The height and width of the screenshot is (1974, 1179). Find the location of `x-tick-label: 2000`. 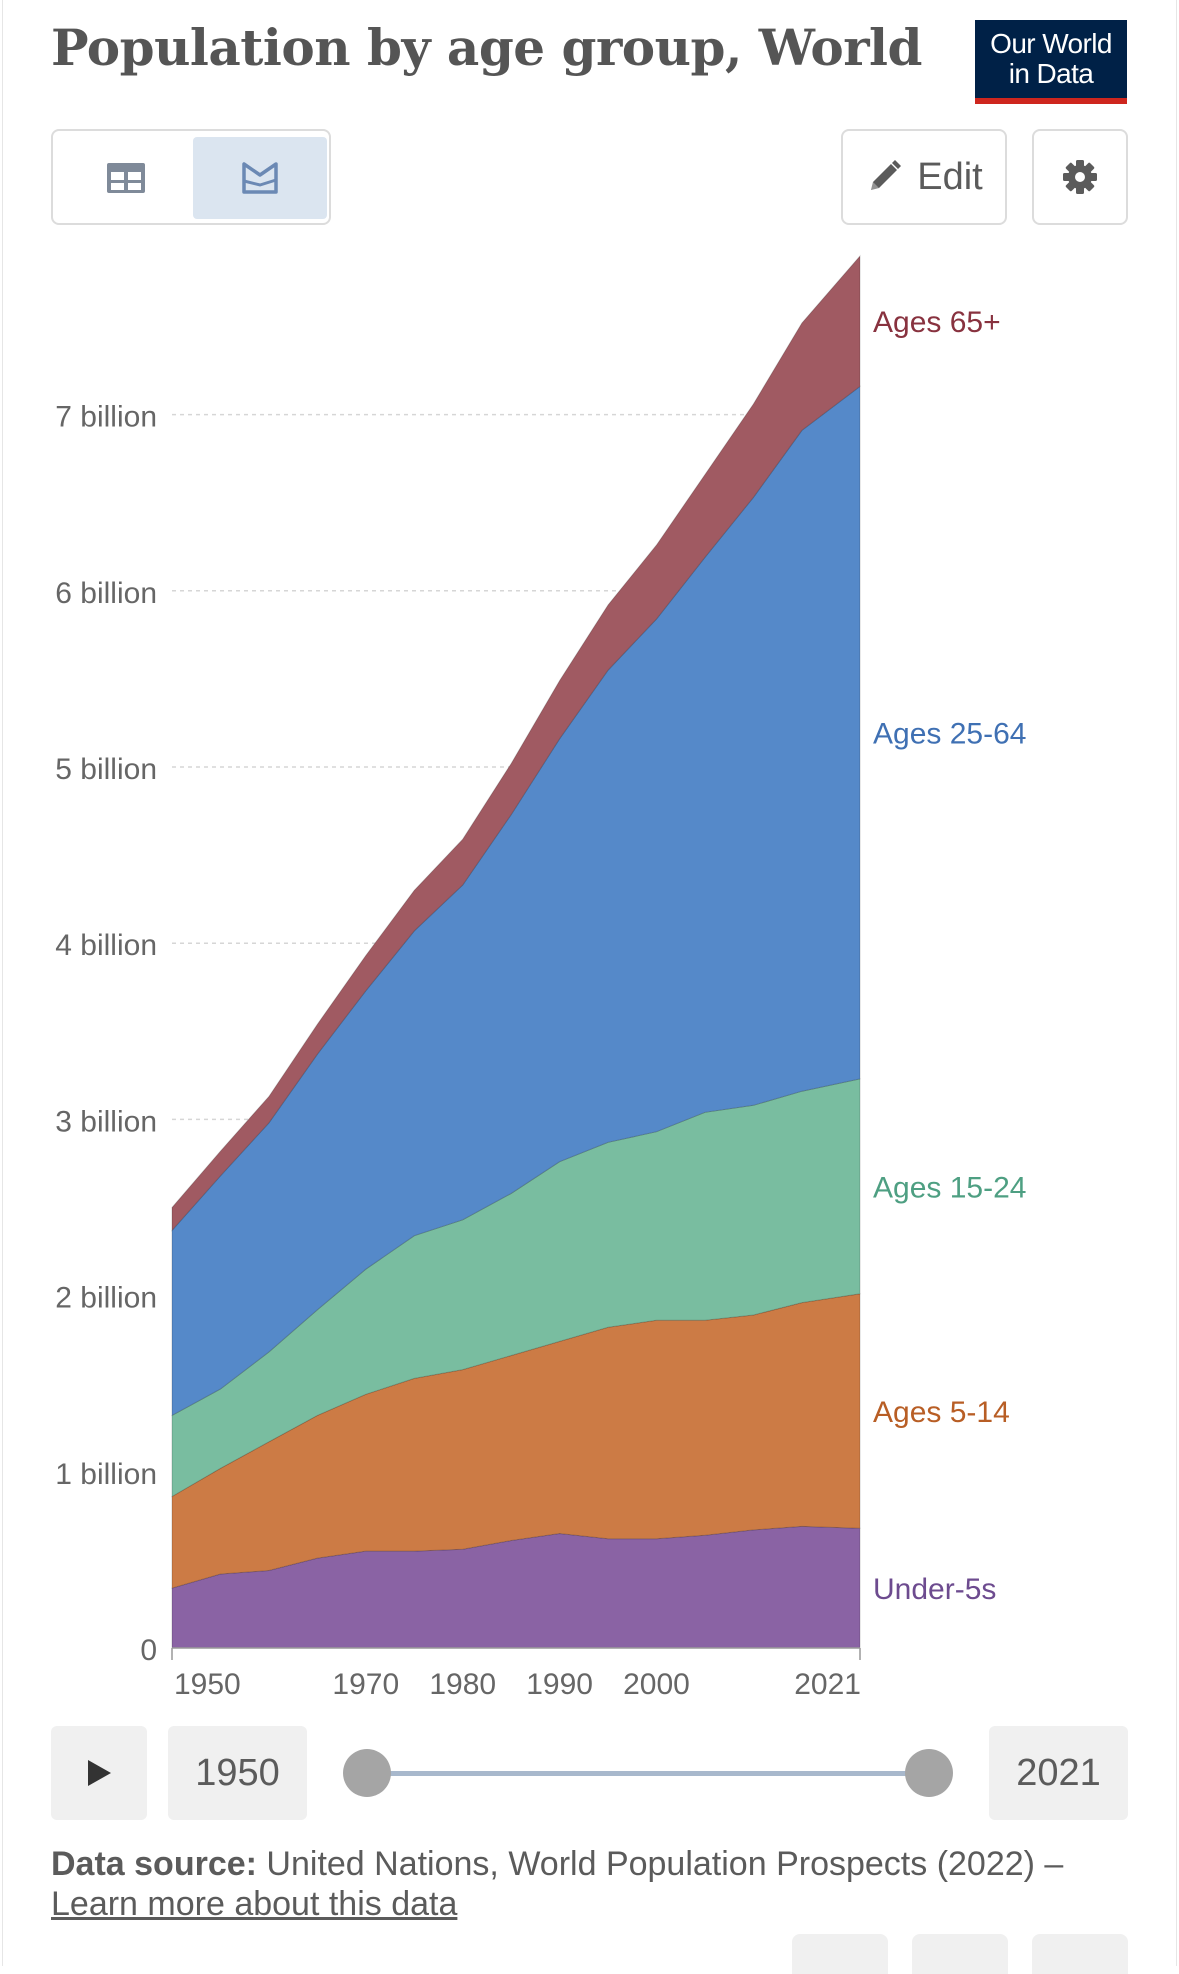

x-tick-label: 2000 is located at coordinates (656, 1684).